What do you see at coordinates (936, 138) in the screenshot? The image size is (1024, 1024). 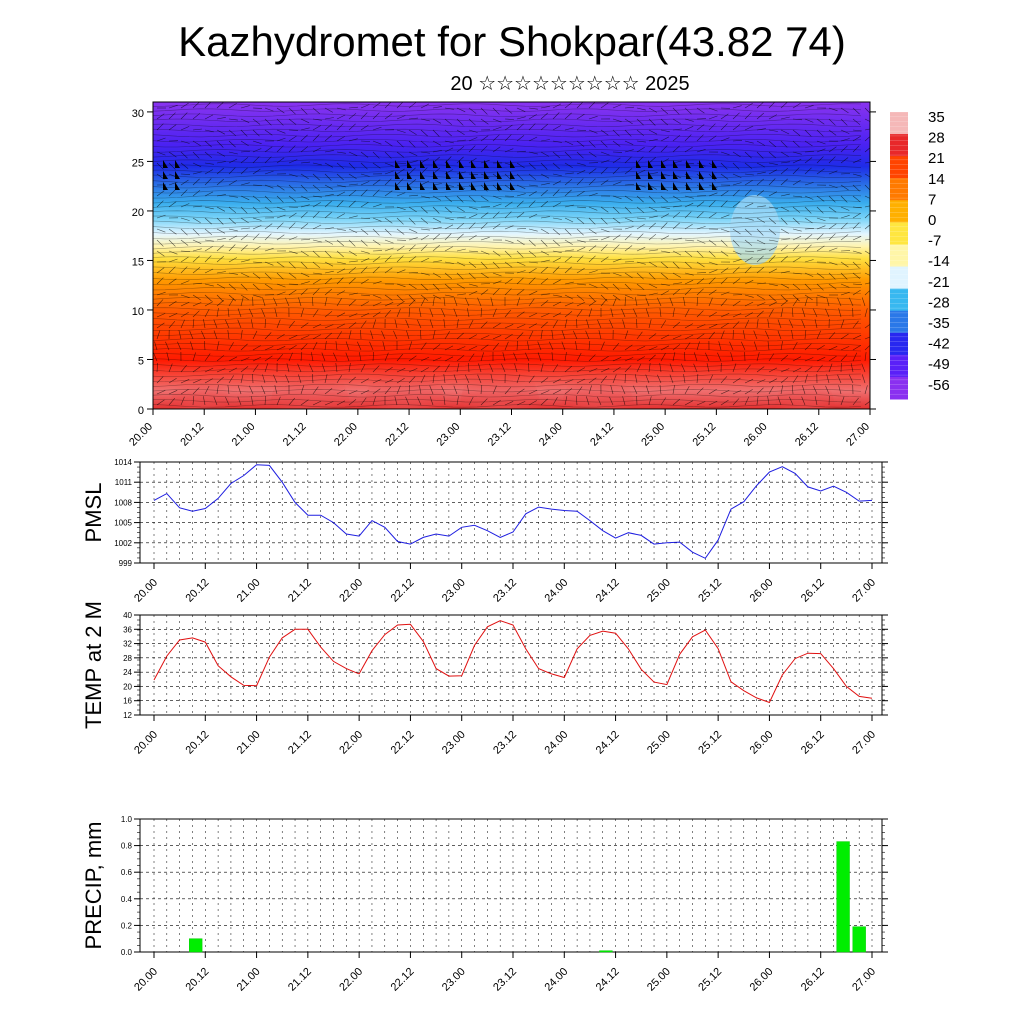 I see `colorbar-label: 28` at bounding box center [936, 138].